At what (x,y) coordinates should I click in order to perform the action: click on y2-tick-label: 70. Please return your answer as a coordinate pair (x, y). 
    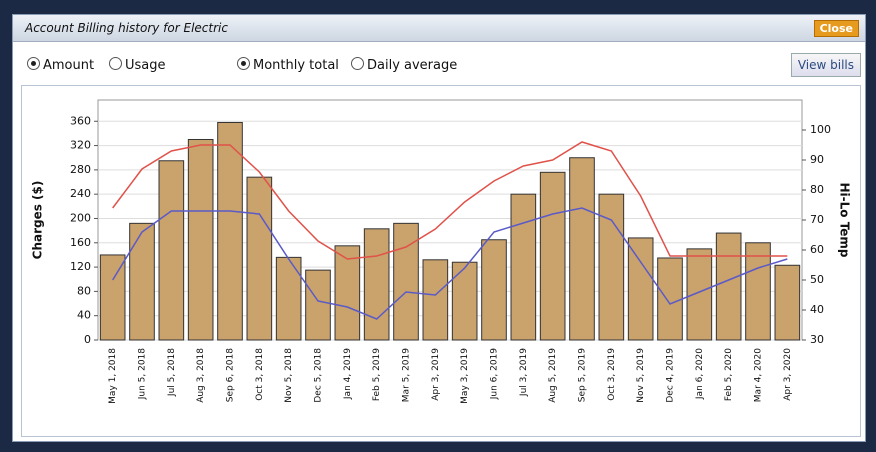
    Looking at the image, I should click on (817, 219).